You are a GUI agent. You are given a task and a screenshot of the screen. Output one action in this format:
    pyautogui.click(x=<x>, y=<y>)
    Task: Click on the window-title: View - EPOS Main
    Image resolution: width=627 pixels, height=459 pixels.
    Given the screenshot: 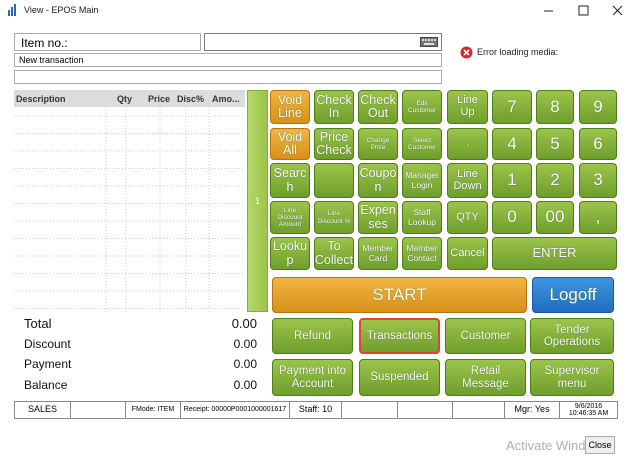 What is the action you would take?
    pyautogui.click(x=61, y=10)
    